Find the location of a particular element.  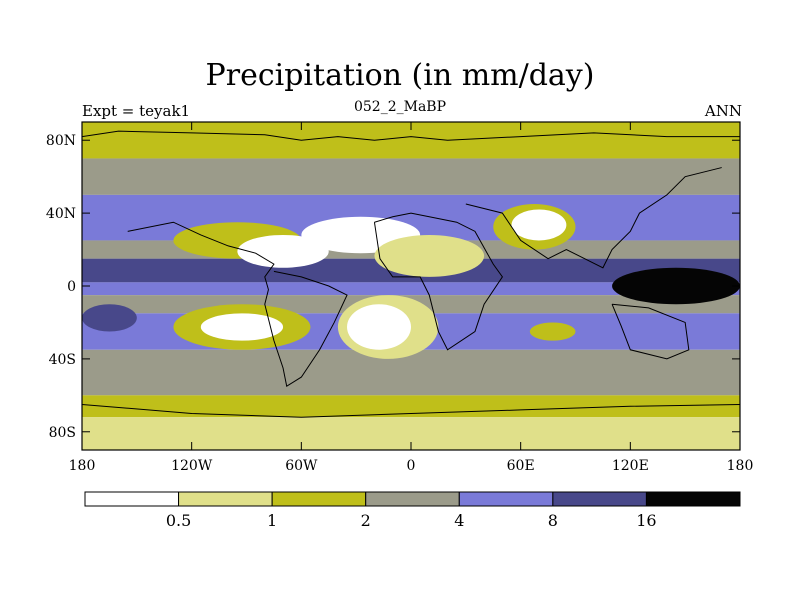

y-tick-label: 40N is located at coordinates (61, 214).